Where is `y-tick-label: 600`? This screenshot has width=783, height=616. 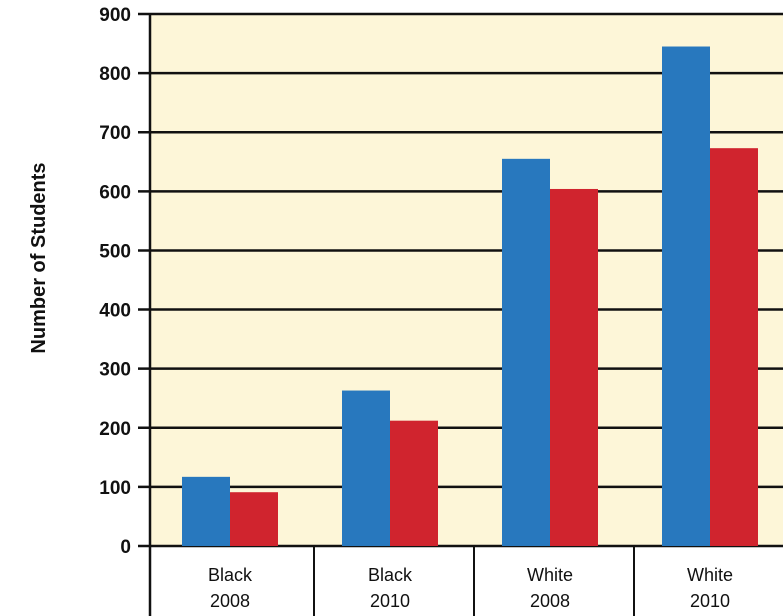
y-tick-label: 600 is located at coordinates (115, 192).